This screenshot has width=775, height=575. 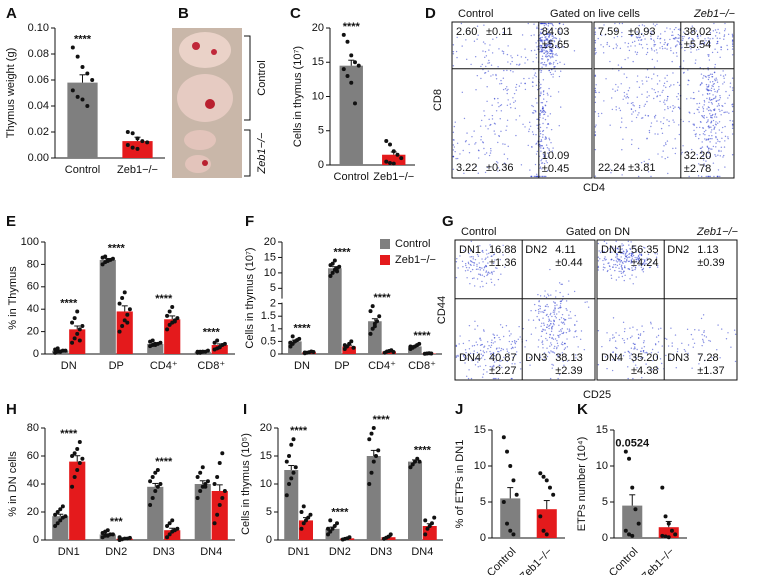 I want to click on y-tick-label: 100, so click(x=30, y=242).